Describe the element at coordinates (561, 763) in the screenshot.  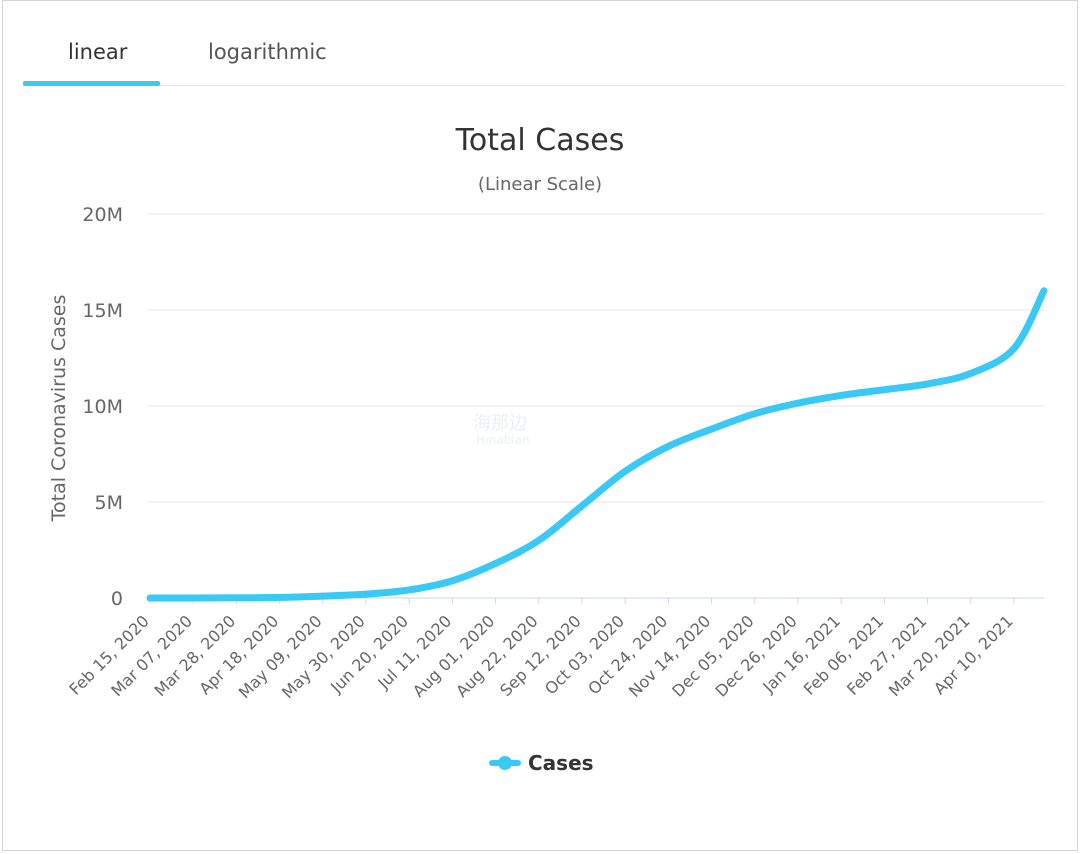
I see `legend-label: Cases` at that location.